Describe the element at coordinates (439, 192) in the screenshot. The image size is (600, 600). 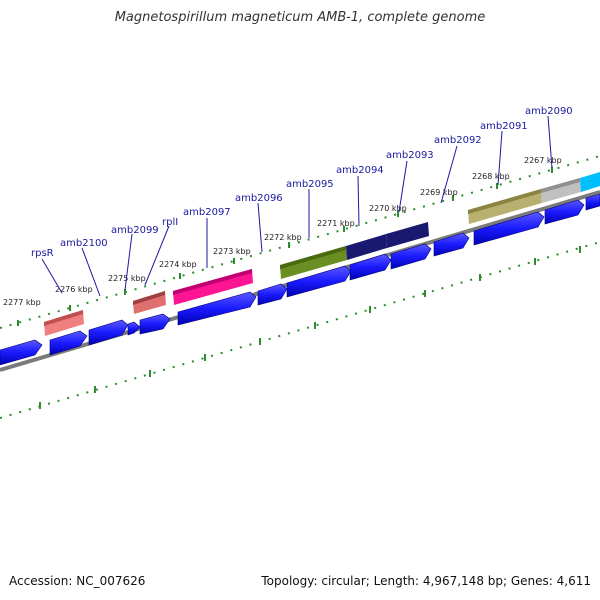
I see `tick-label: 2269 kbp` at that location.